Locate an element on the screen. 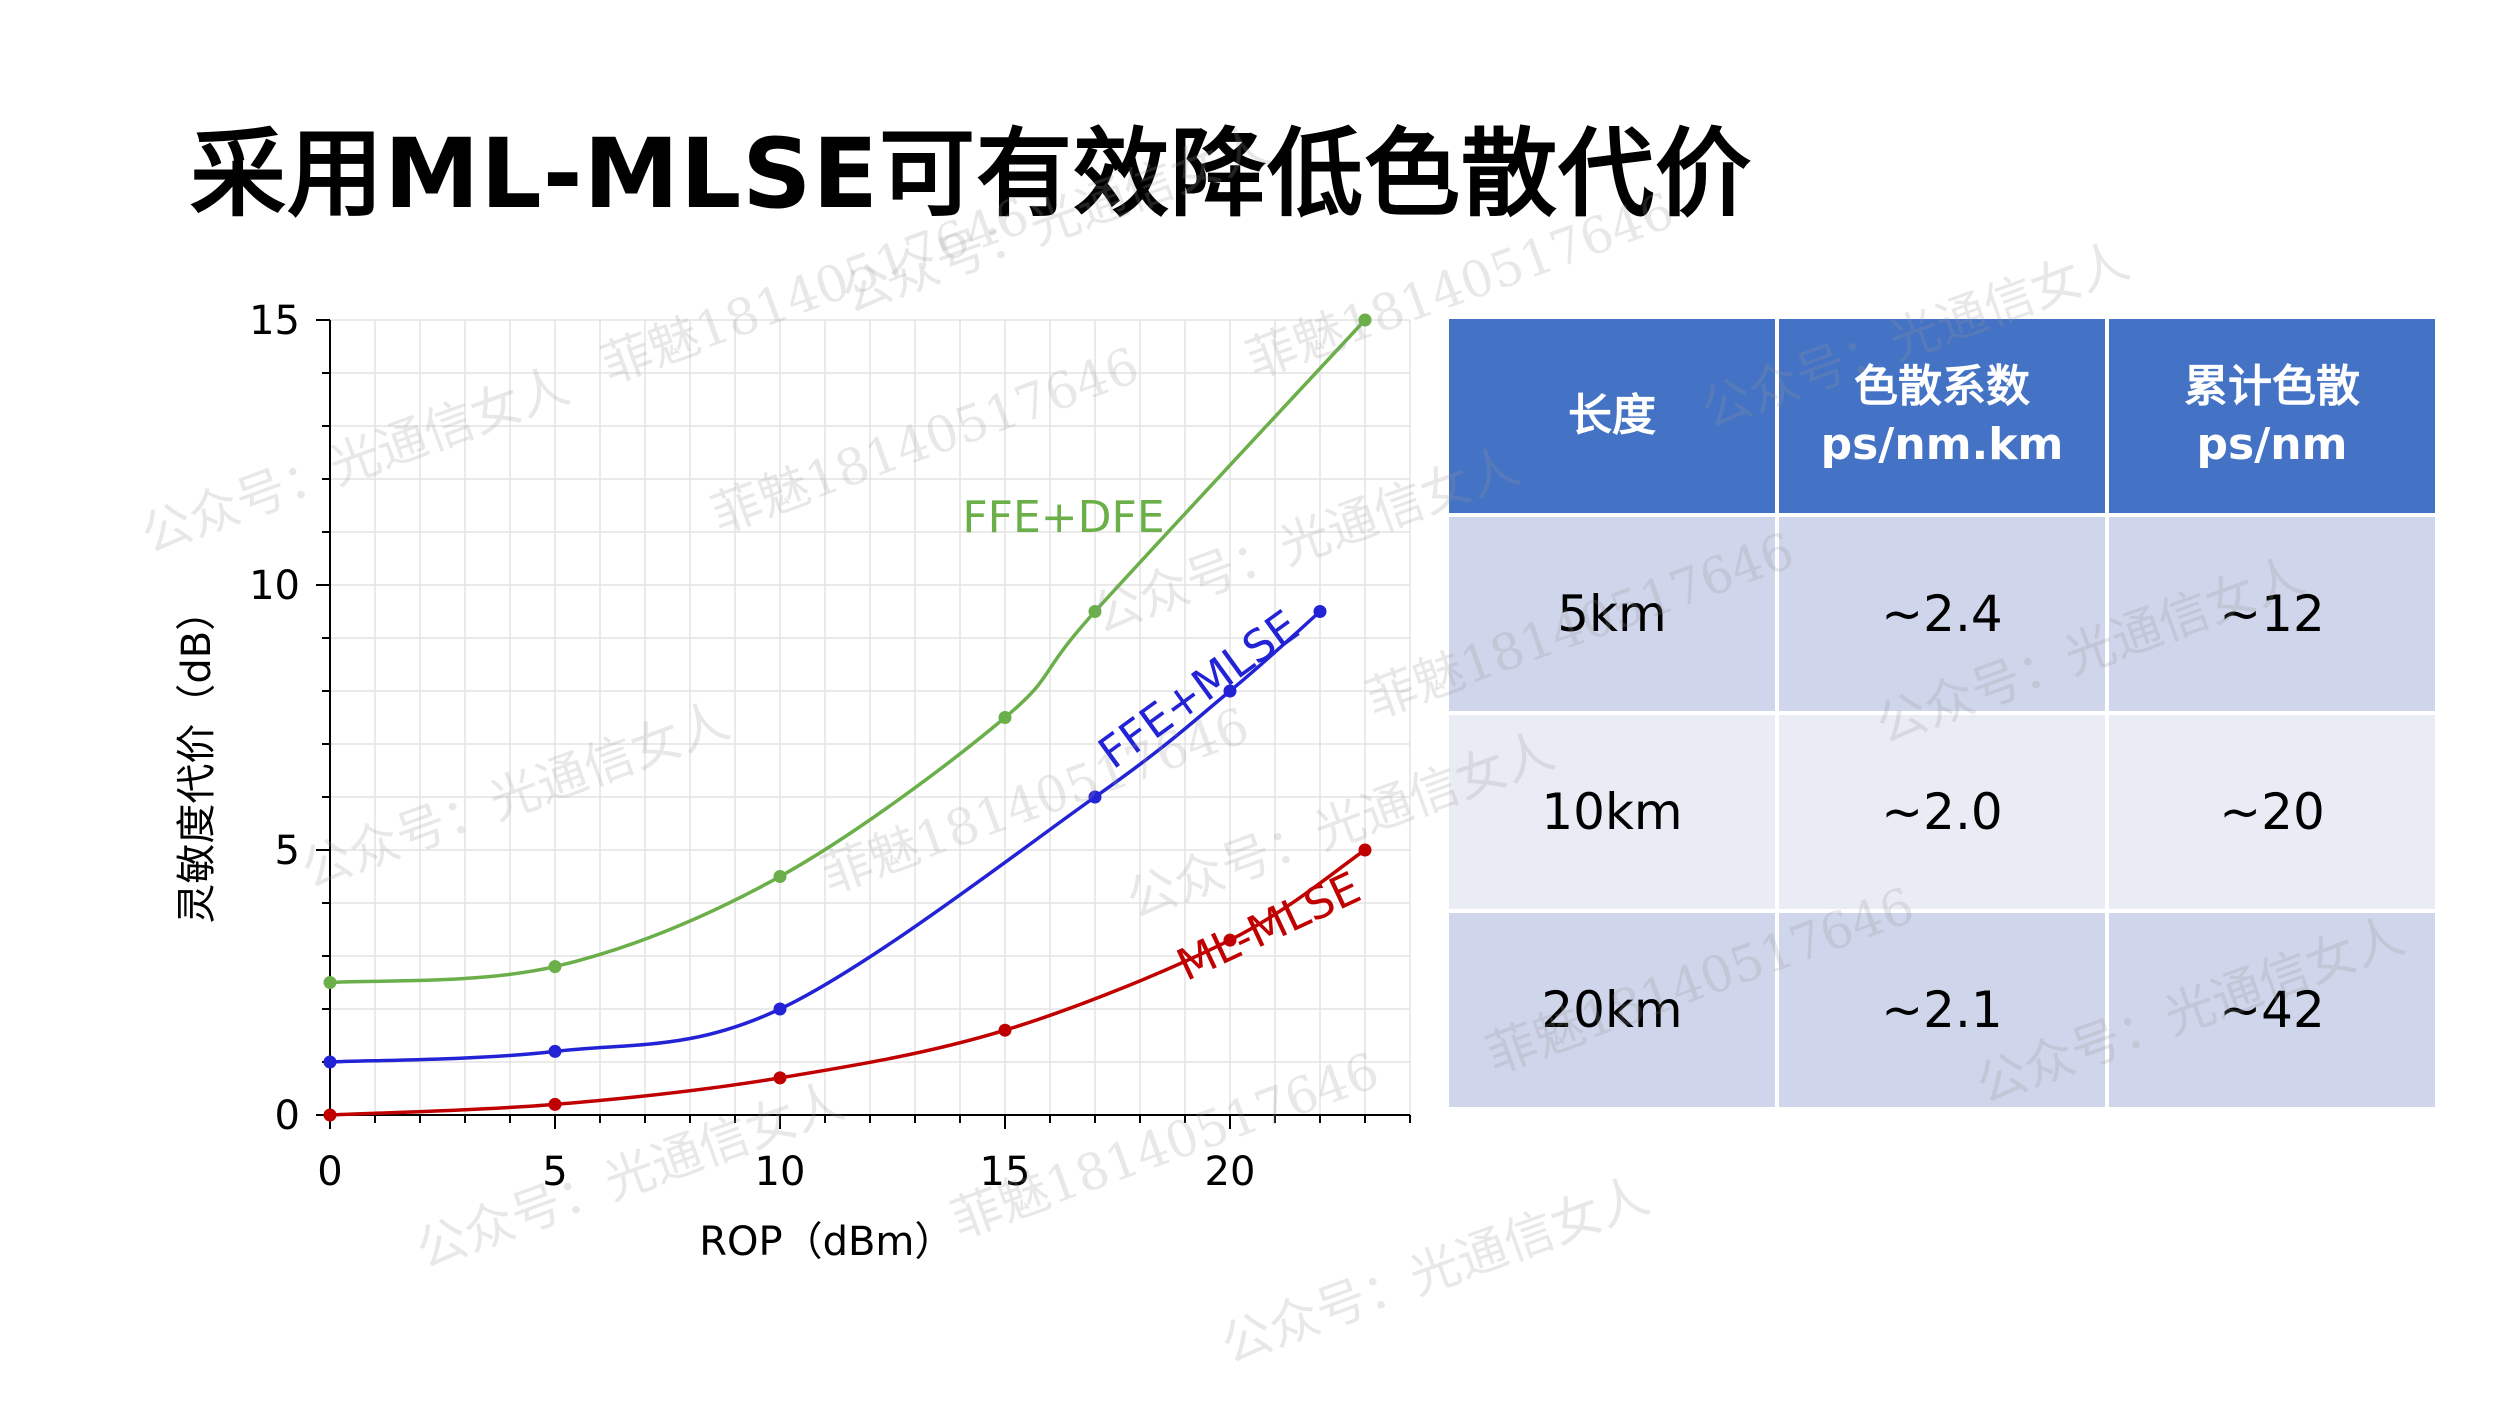 The height and width of the screenshot is (1406, 2500). header-length-label: 长度 is located at coordinates (1612, 415).